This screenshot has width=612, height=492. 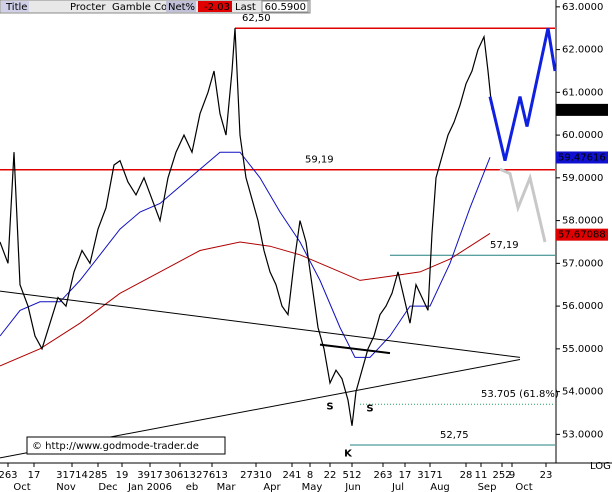 I want to click on price-tag-label: 60.5900, so click(x=578, y=110).